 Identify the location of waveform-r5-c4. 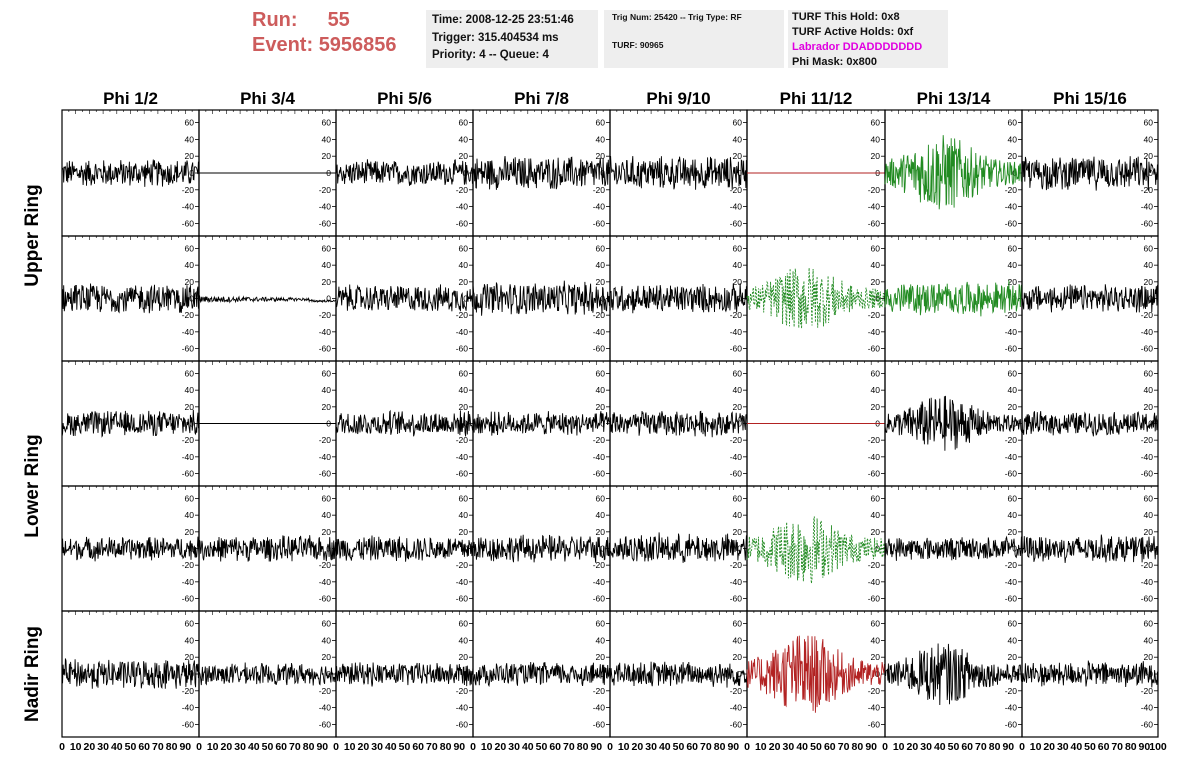
(541, 674).